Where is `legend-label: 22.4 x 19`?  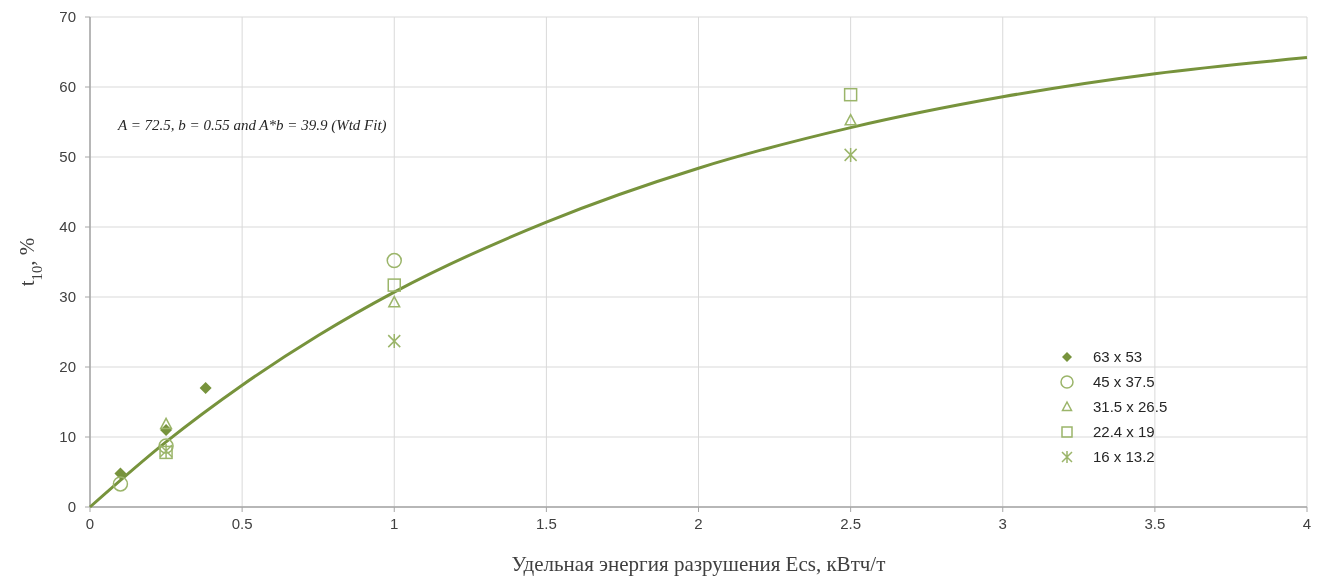 legend-label: 22.4 x 19 is located at coordinates (1124, 431).